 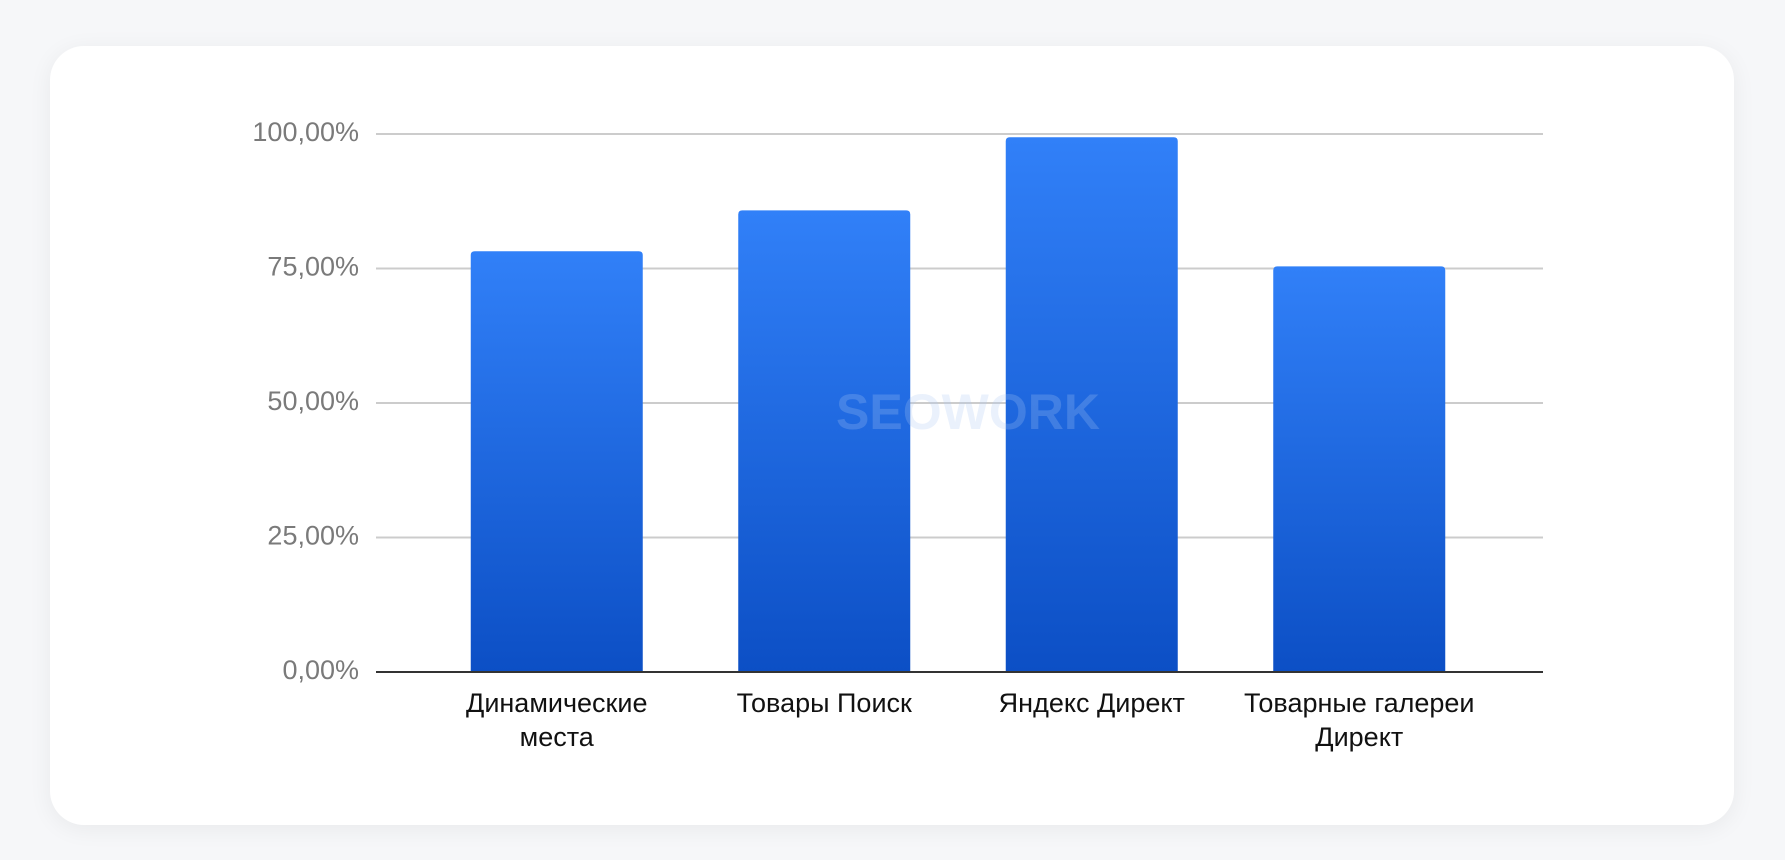 What do you see at coordinates (313, 536) in the screenshot?
I see `y-tick-label: 25,00%` at bounding box center [313, 536].